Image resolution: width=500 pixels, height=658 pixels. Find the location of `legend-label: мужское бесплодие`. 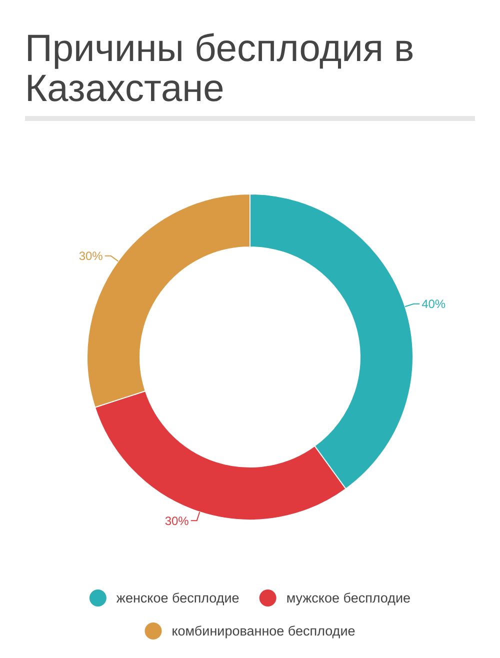

legend-label: мужское бесплодие is located at coordinates (348, 598).